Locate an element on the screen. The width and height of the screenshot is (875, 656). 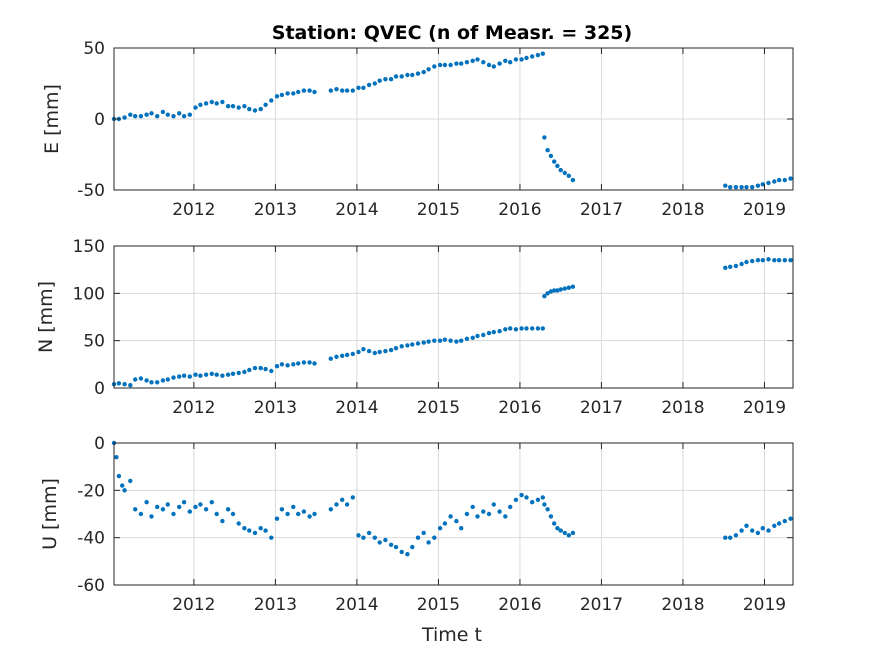
y-tick-label: 150 is located at coordinates (89, 247).